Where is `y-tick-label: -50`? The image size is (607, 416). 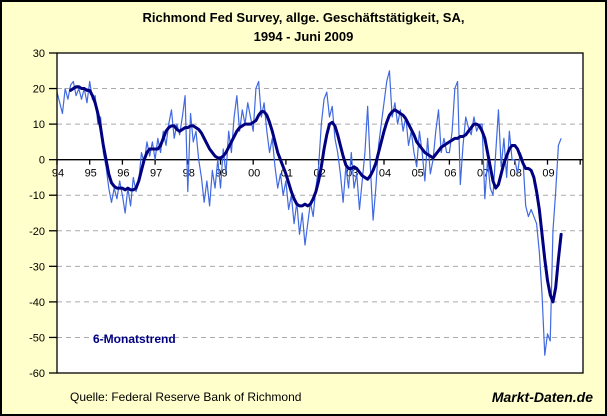 y-tick-label: -50 is located at coordinates (37, 338).